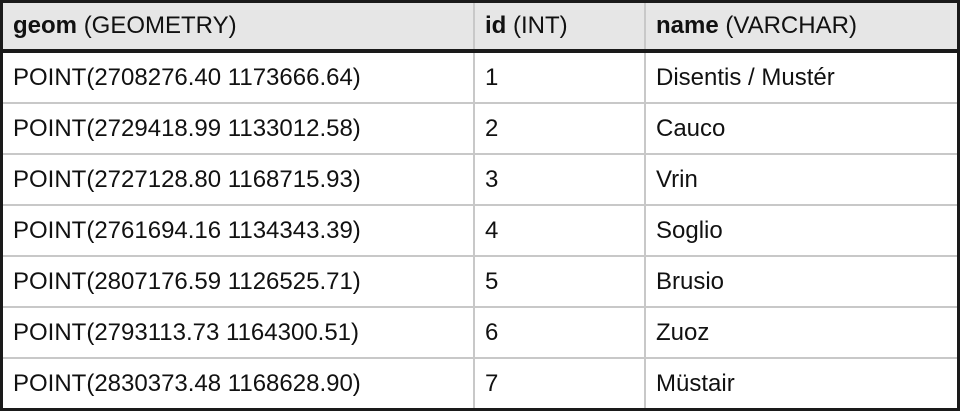  What do you see at coordinates (238, 179) in the screenshot?
I see `cell-geom: POINT(2727128.80 1168715.93)` at bounding box center [238, 179].